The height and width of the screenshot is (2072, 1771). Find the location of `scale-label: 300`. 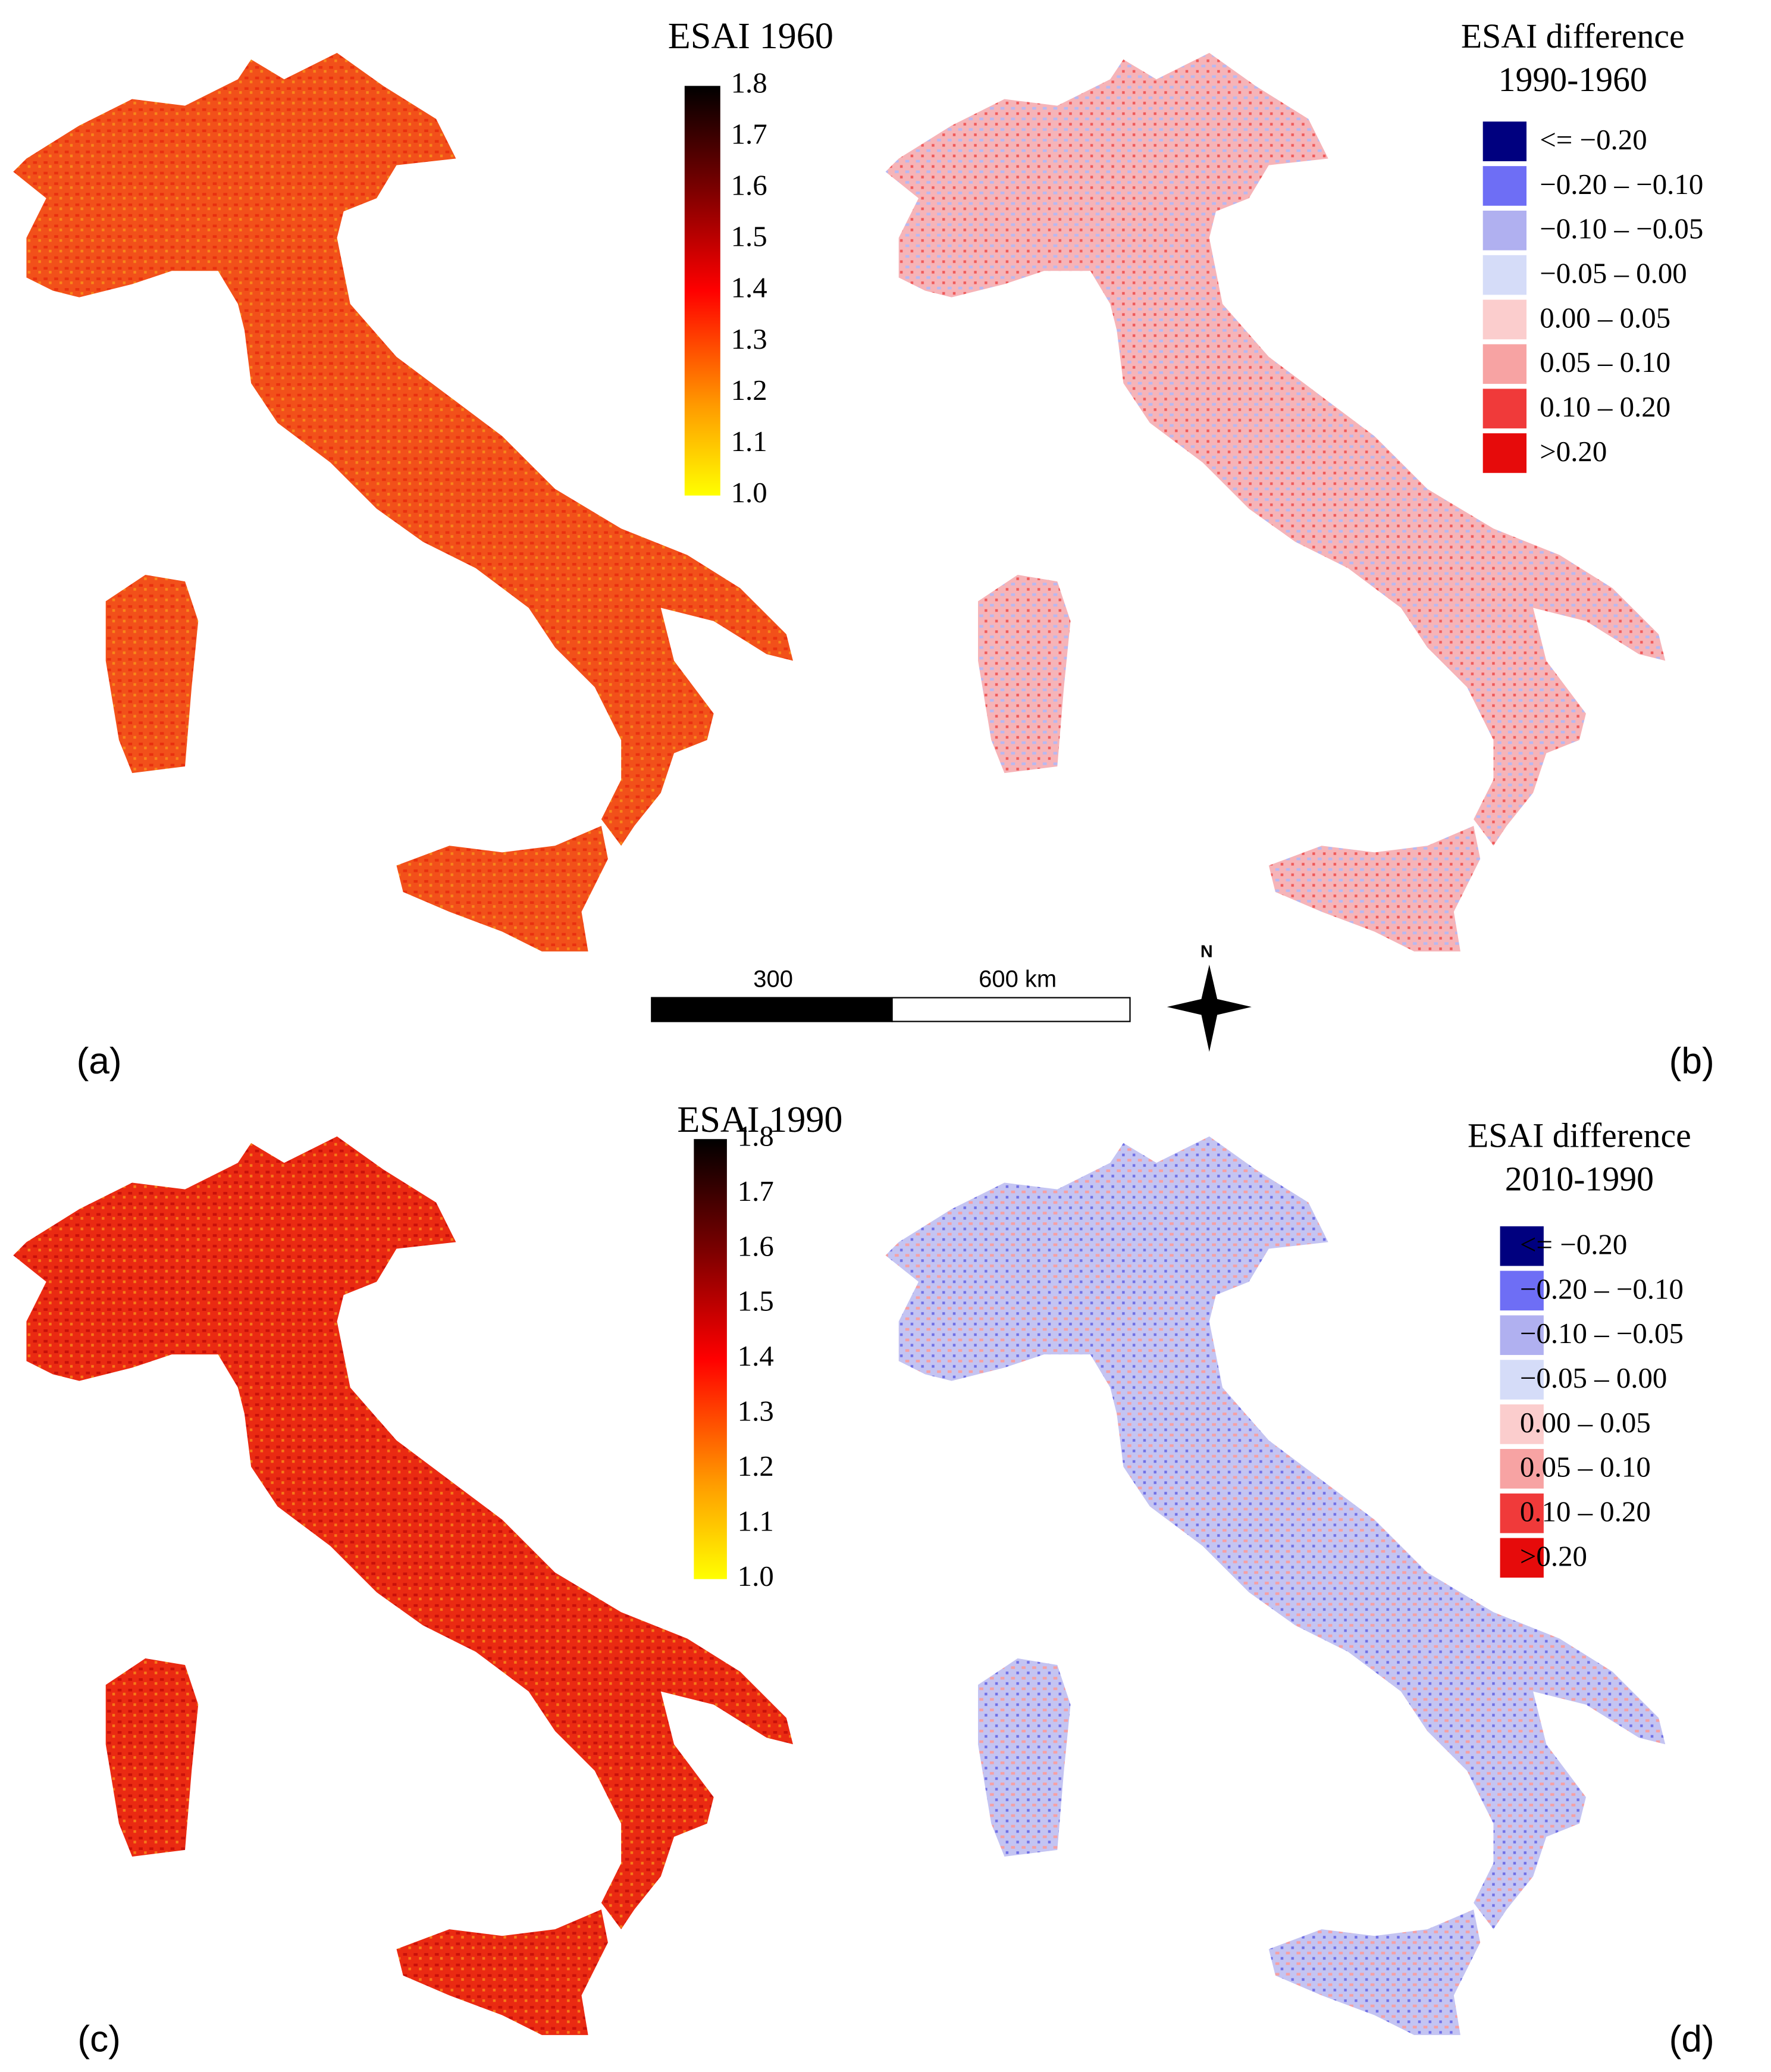

scale-label: 300 is located at coordinates (773, 979).